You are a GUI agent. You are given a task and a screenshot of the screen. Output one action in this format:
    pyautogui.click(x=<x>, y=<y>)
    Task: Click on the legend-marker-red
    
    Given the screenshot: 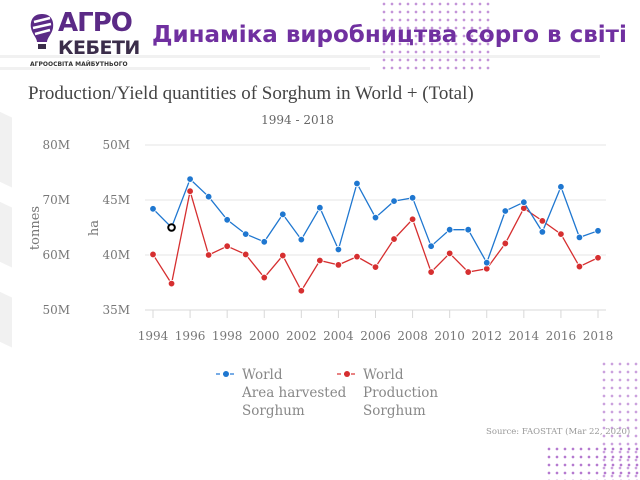 What is the action you would take?
    pyautogui.click(x=347, y=374)
    